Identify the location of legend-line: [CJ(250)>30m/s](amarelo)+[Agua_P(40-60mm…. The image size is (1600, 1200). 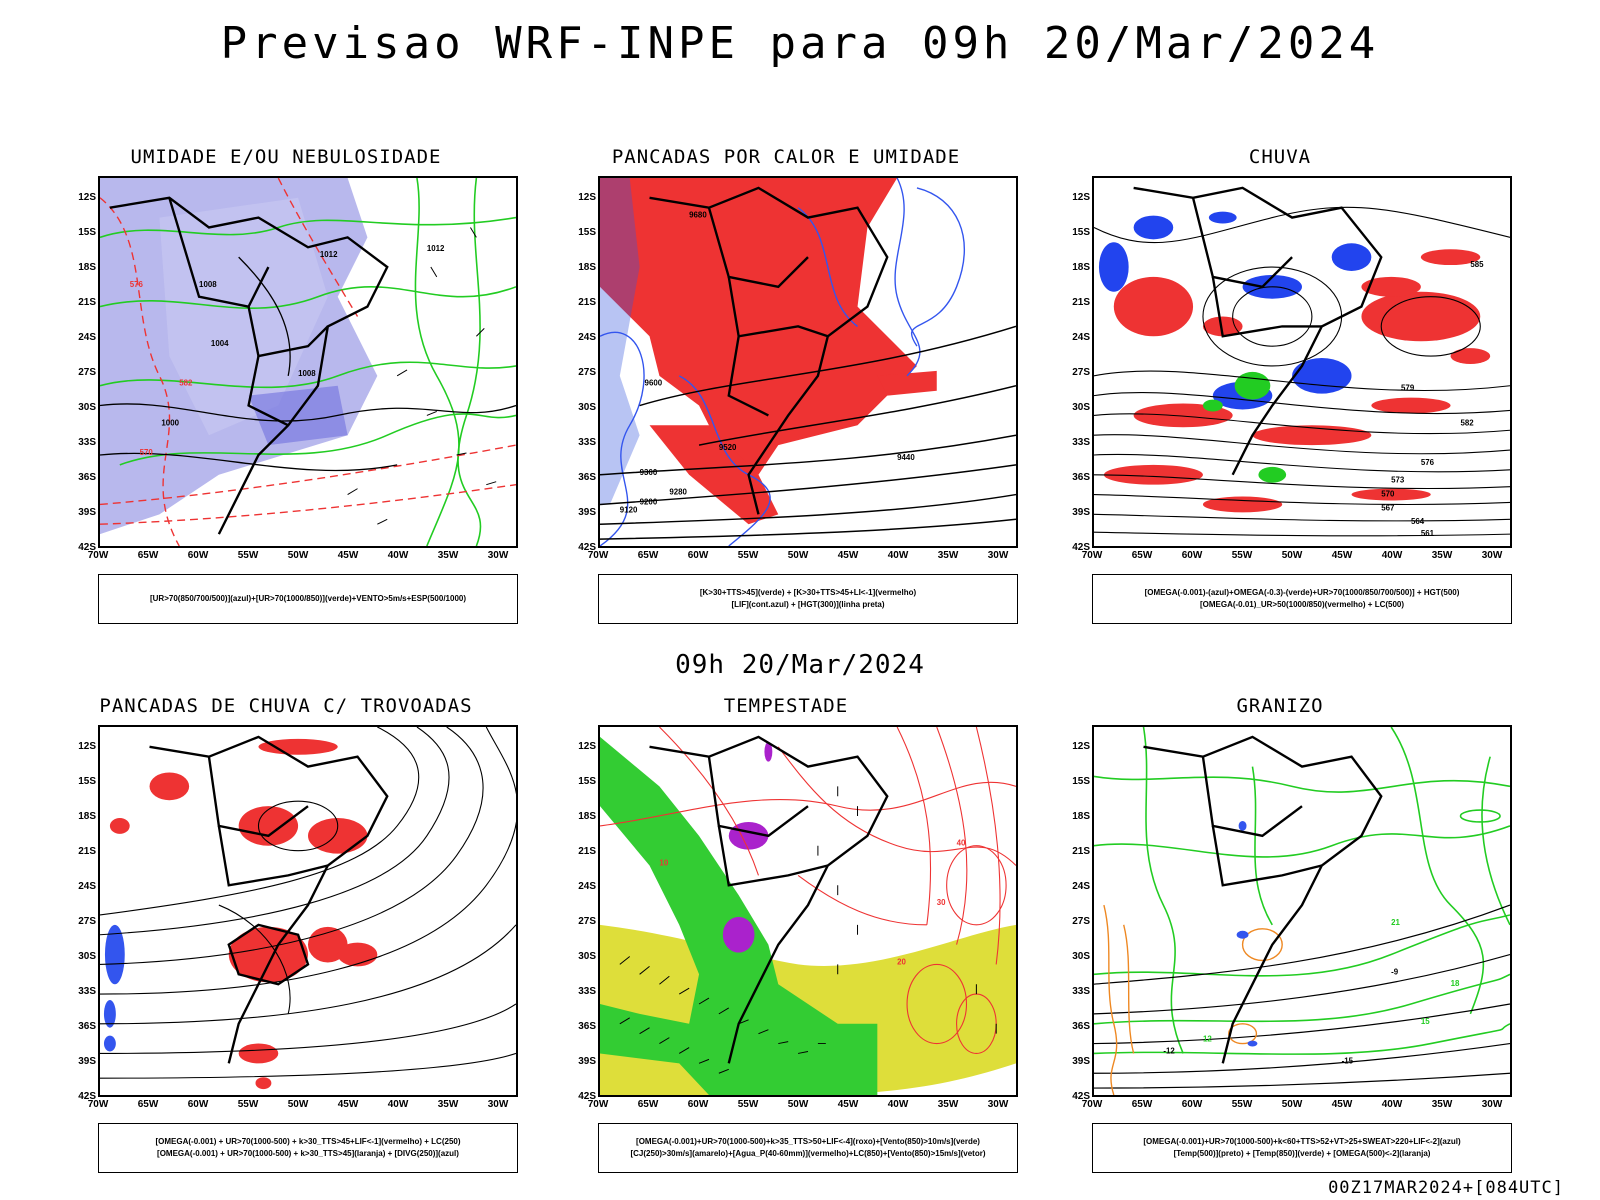
(808, 1153).